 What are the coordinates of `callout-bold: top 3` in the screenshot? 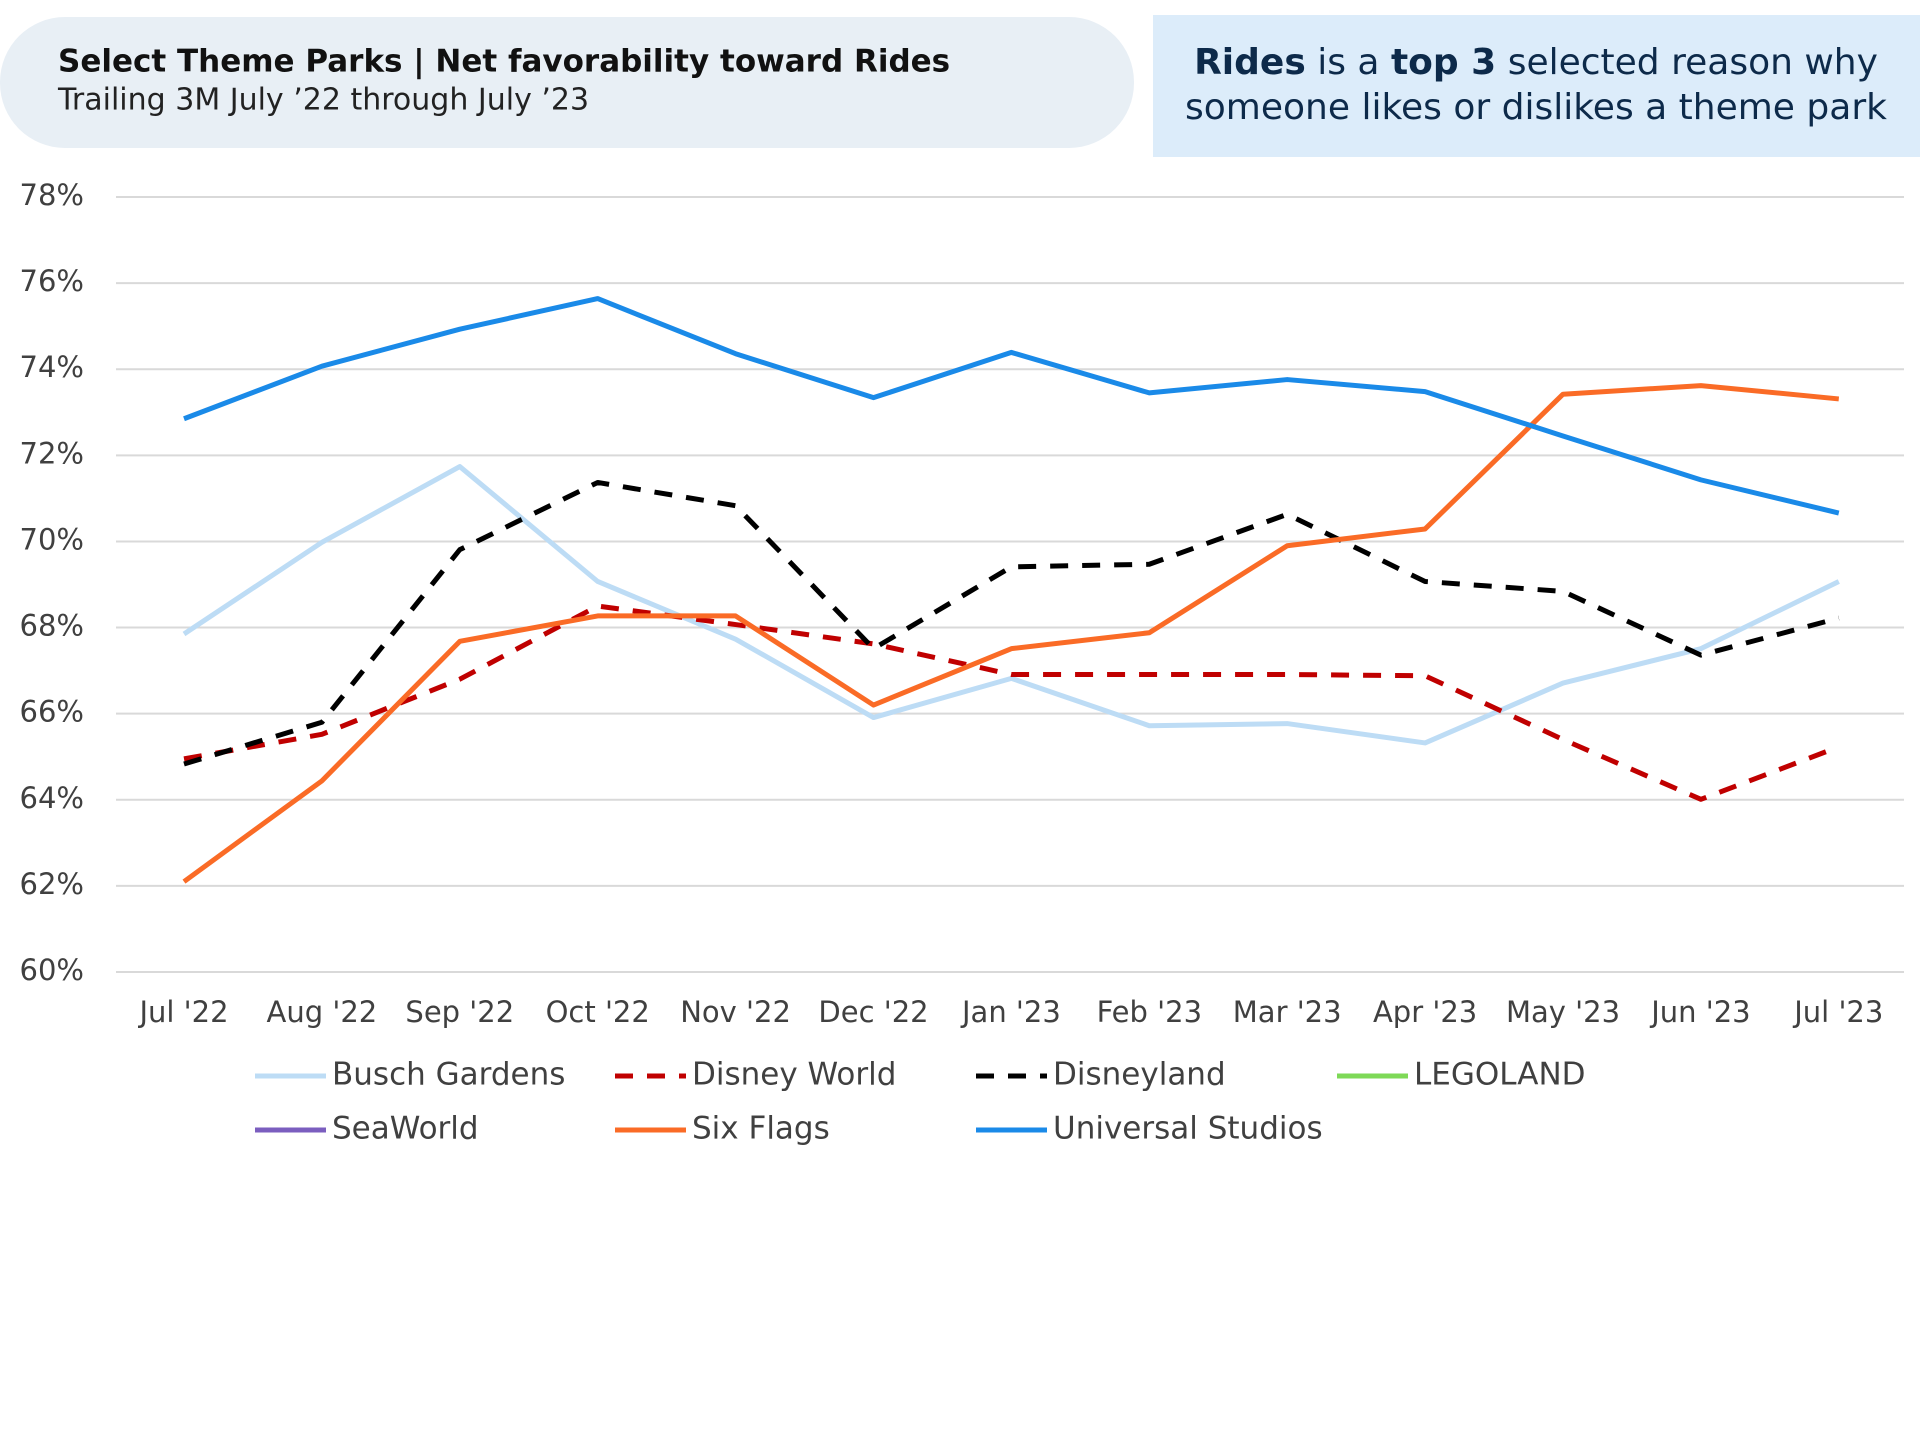 It's located at (1443, 62).